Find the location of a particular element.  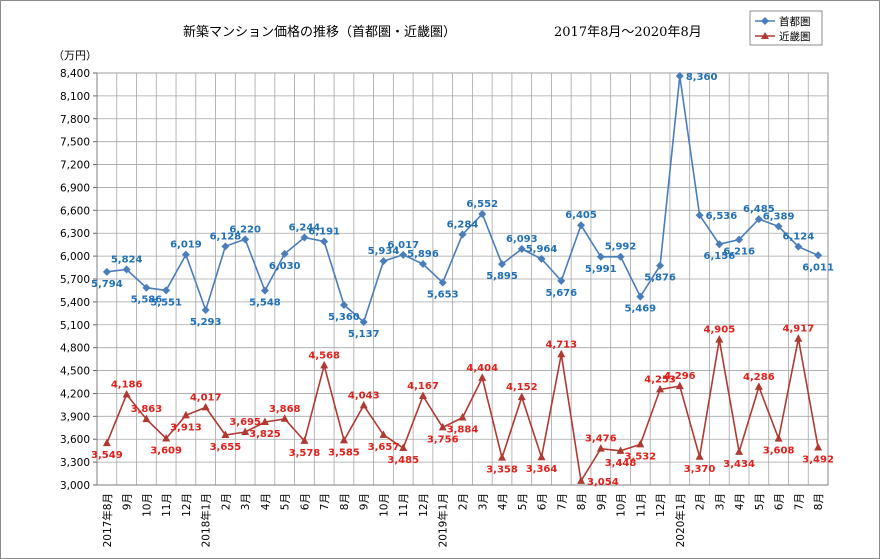

legend: 首都圏 近畿圏 is located at coordinates (786, 28).